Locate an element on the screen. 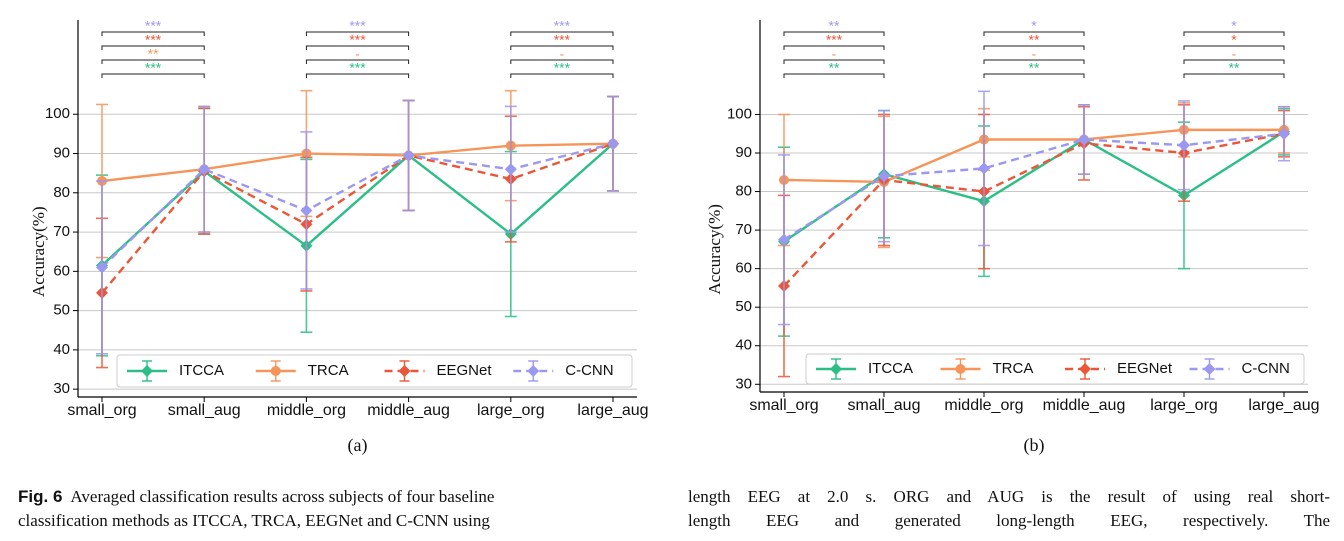 This screenshot has height=541, width=1344. y-tick-label: 80 is located at coordinates (61, 192).